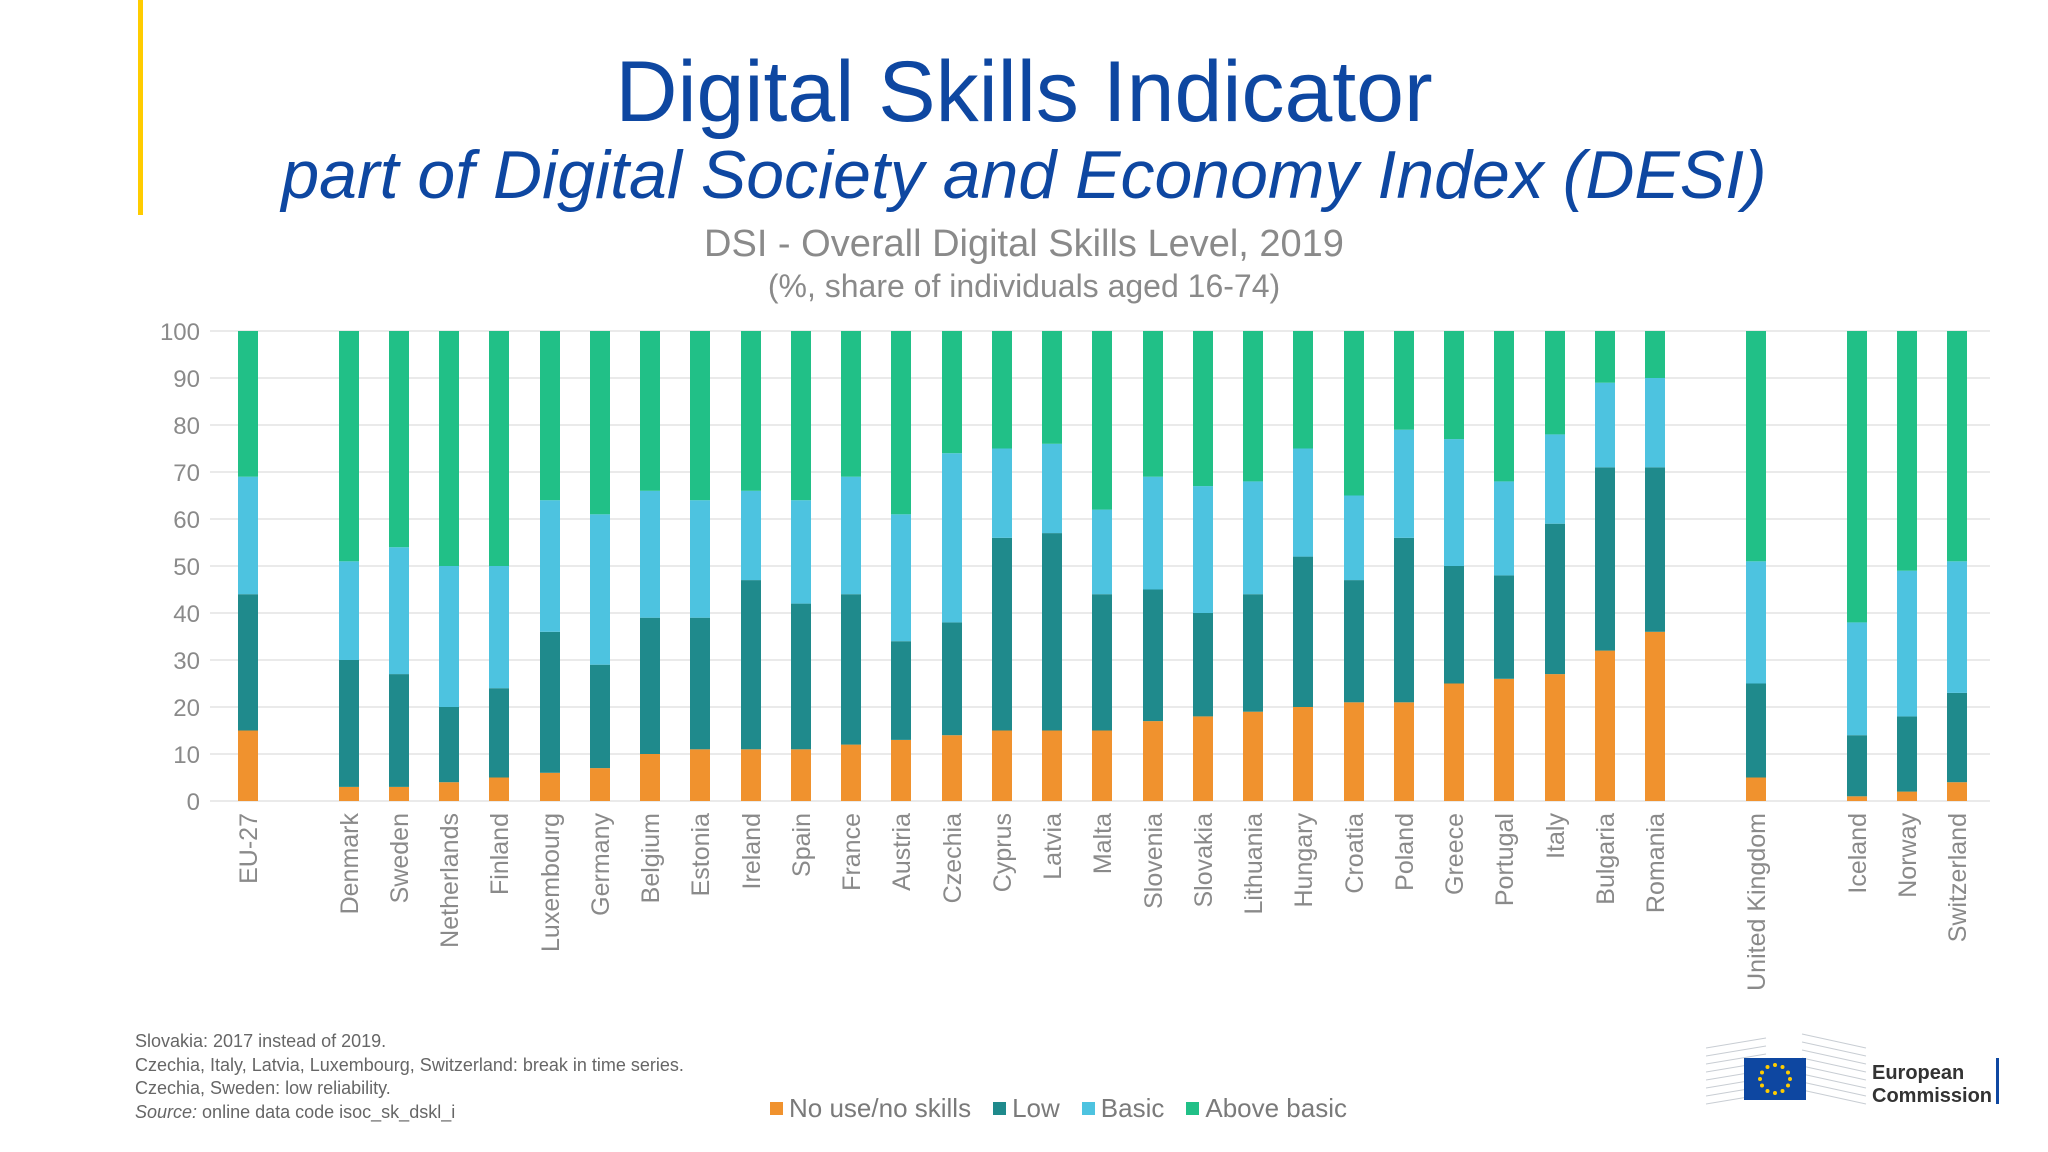 The image size is (2048, 1152). What do you see at coordinates (1254, 864) in the screenshot?
I see `x-tick-label: Lithuania` at bounding box center [1254, 864].